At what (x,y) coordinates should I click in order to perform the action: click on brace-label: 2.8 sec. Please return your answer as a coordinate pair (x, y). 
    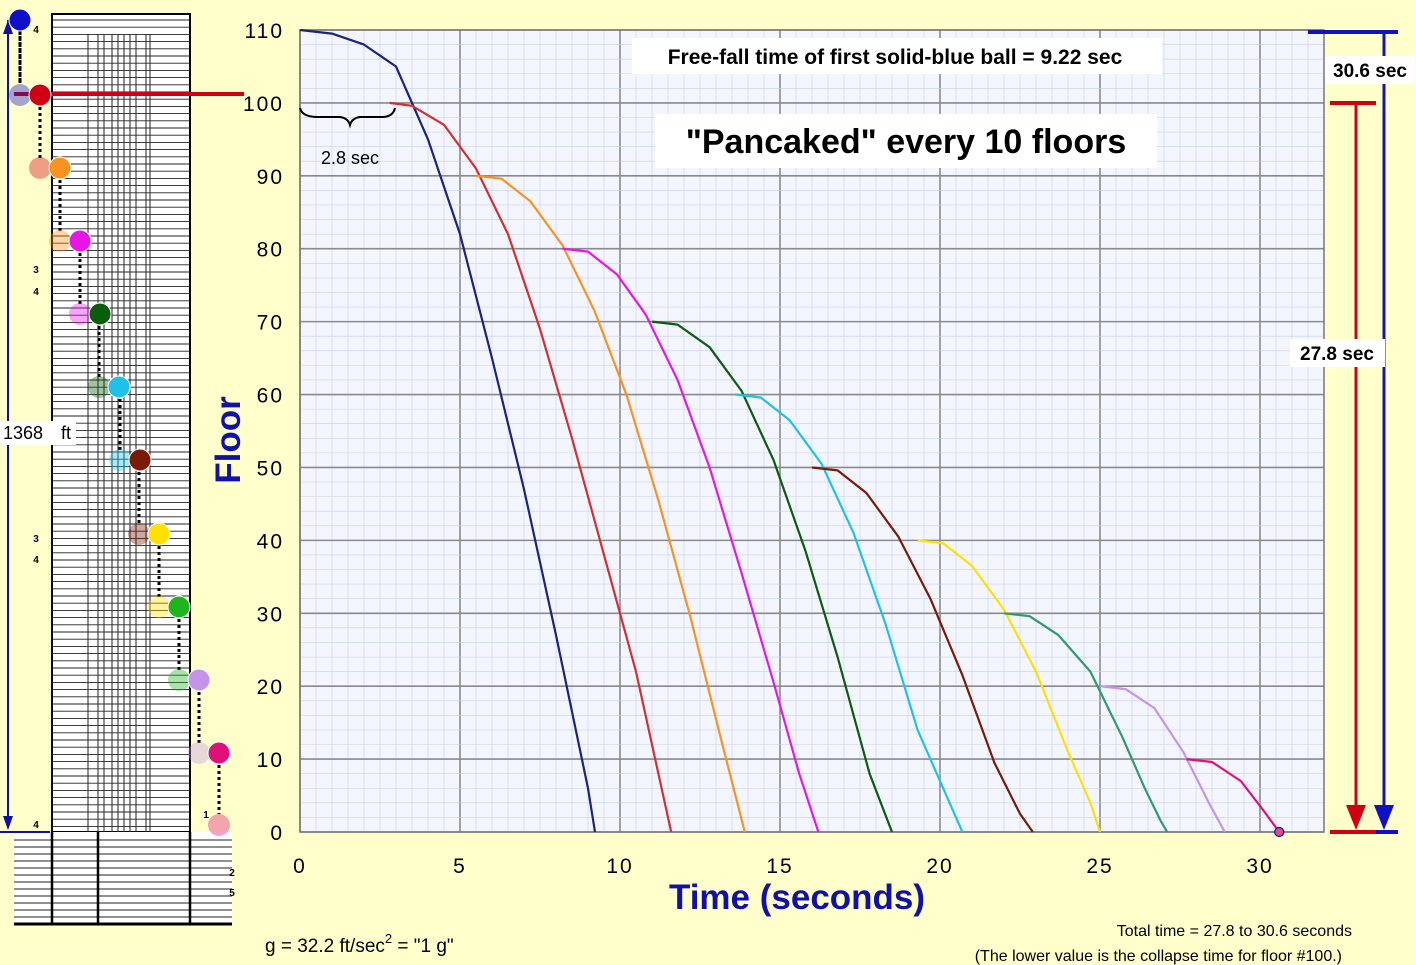
    Looking at the image, I should click on (350, 158).